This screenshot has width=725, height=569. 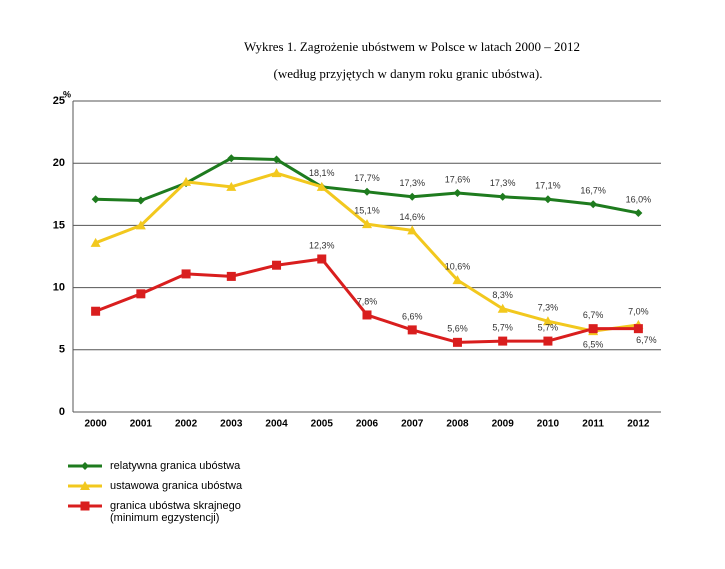 What do you see at coordinates (59, 288) in the screenshot?
I see `y-tick-label: 10` at bounding box center [59, 288].